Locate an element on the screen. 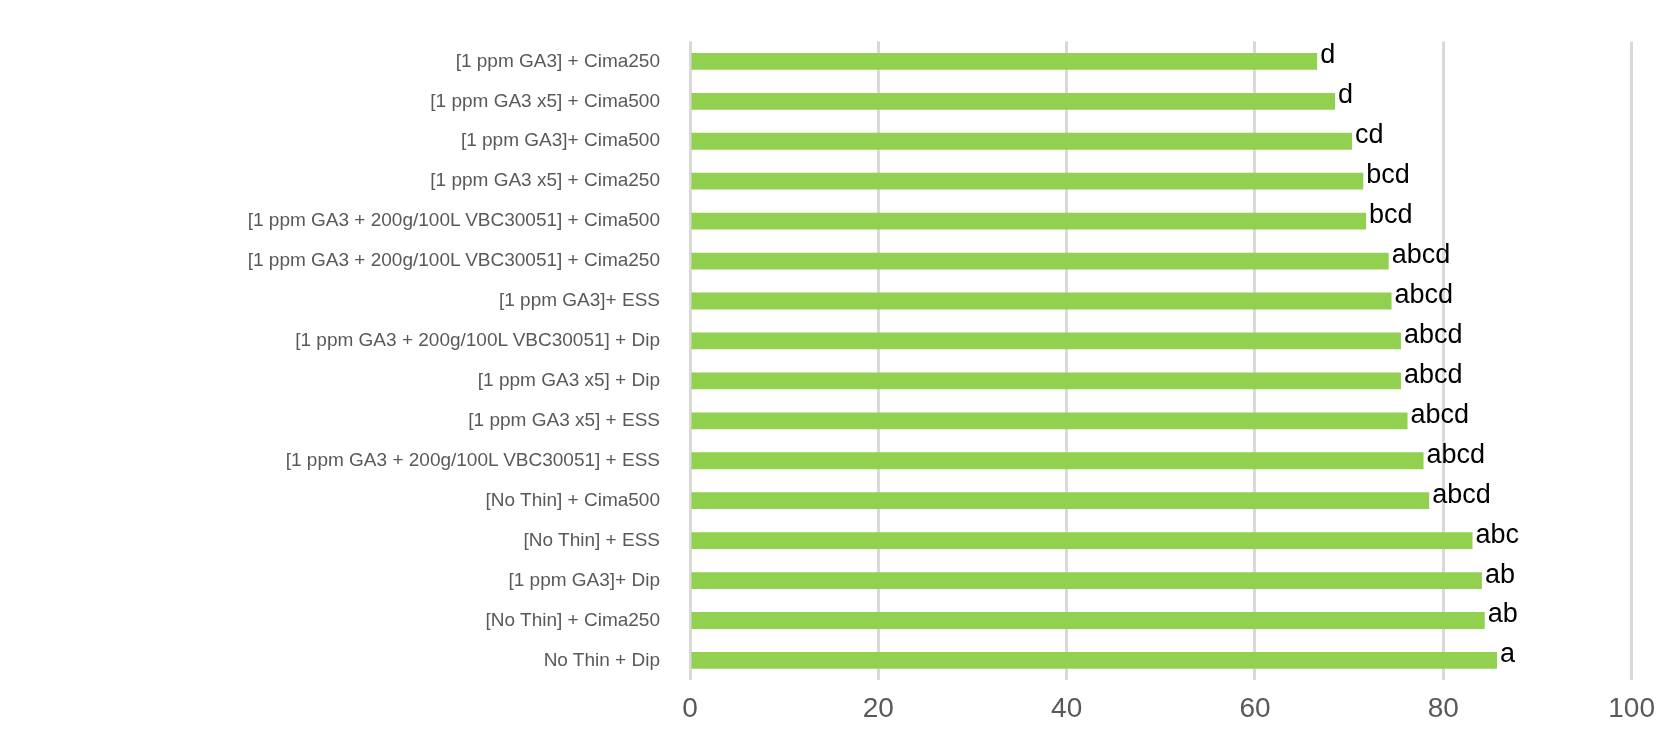 This screenshot has width=1667, height=746. y-tick-label: [1 ppm GA3 x5] + Dip is located at coordinates (568, 380).